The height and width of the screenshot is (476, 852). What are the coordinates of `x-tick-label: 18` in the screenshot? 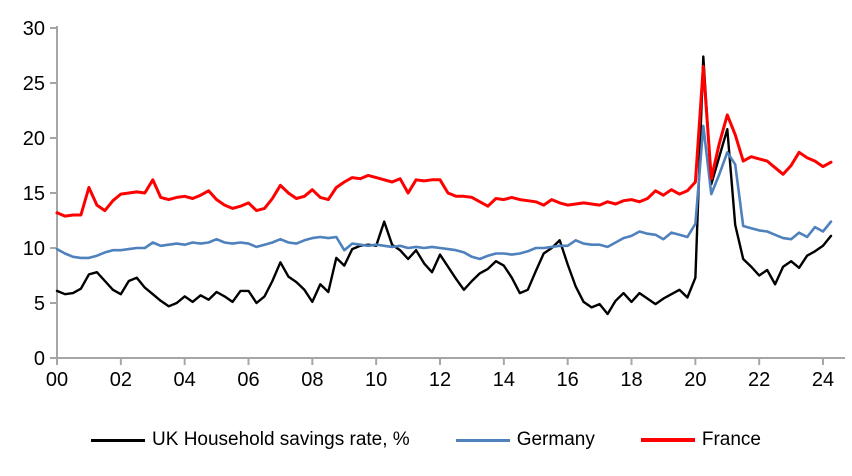 It's located at (631, 380).